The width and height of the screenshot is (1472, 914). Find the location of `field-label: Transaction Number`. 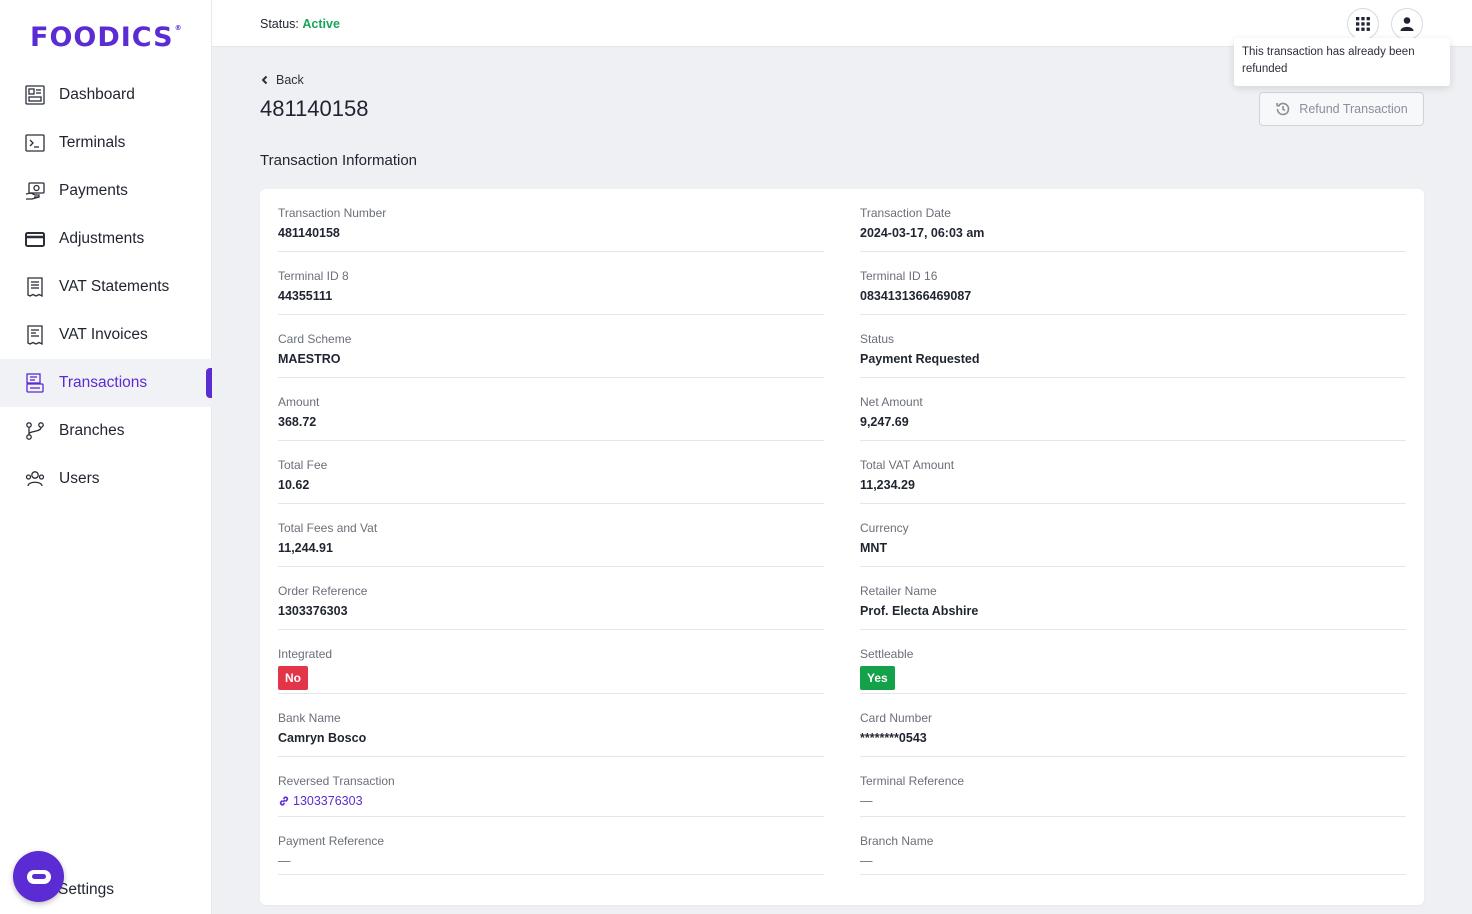

field-label: Transaction Number is located at coordinates (332, 213).